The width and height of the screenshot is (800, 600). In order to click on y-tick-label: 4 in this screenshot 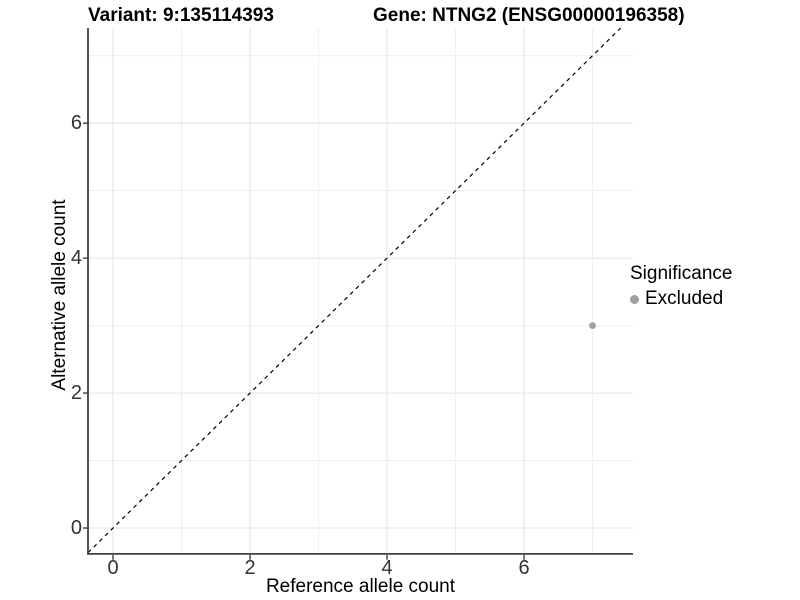, I will do `click(76, 258)`.